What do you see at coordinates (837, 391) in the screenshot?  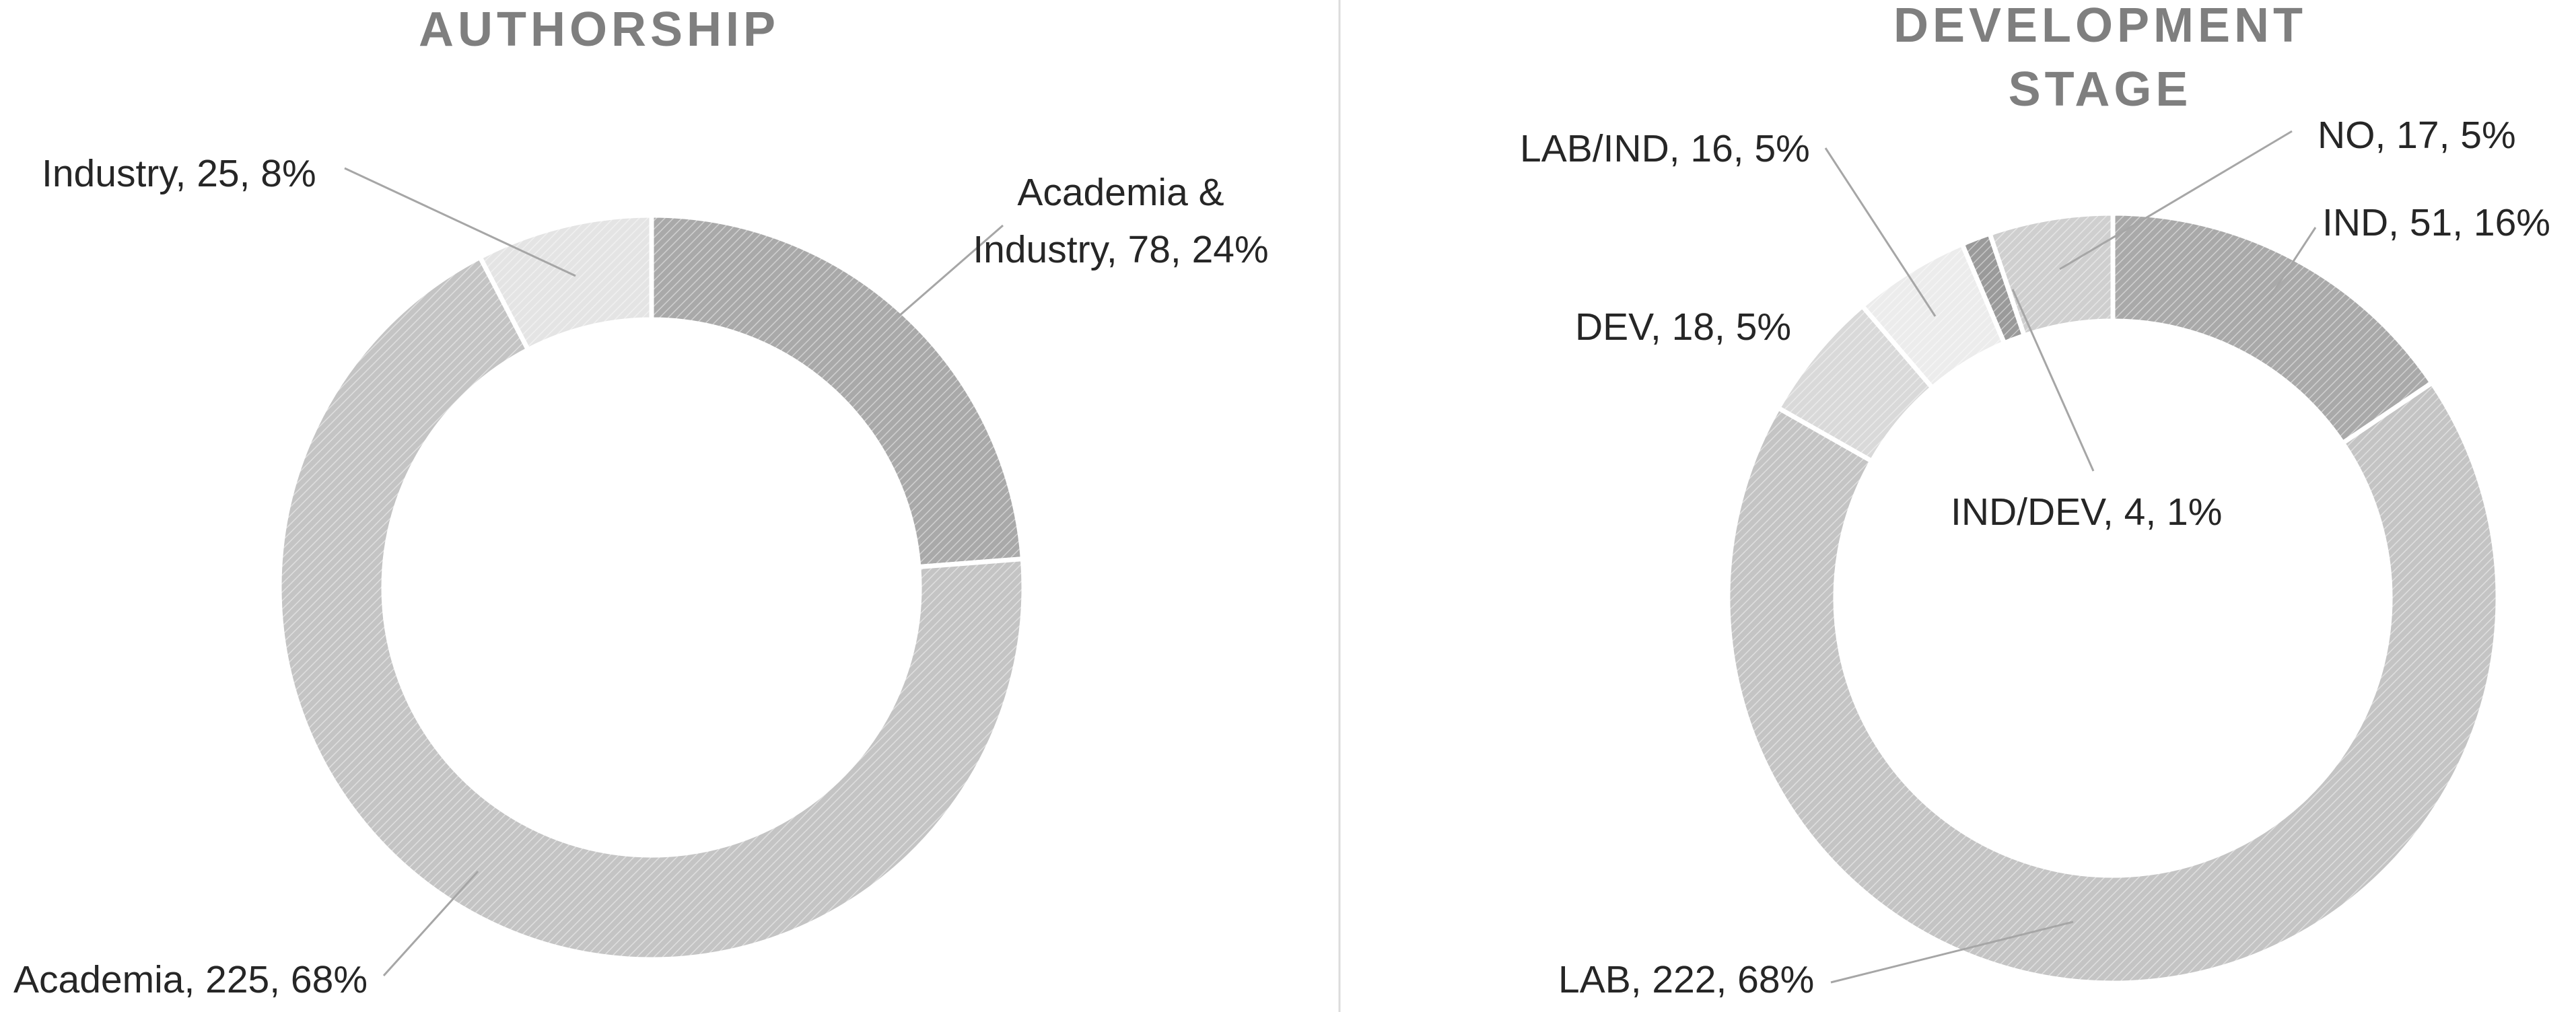 I see `slice-academia-industry-texture` at bounding box center [837, 391].